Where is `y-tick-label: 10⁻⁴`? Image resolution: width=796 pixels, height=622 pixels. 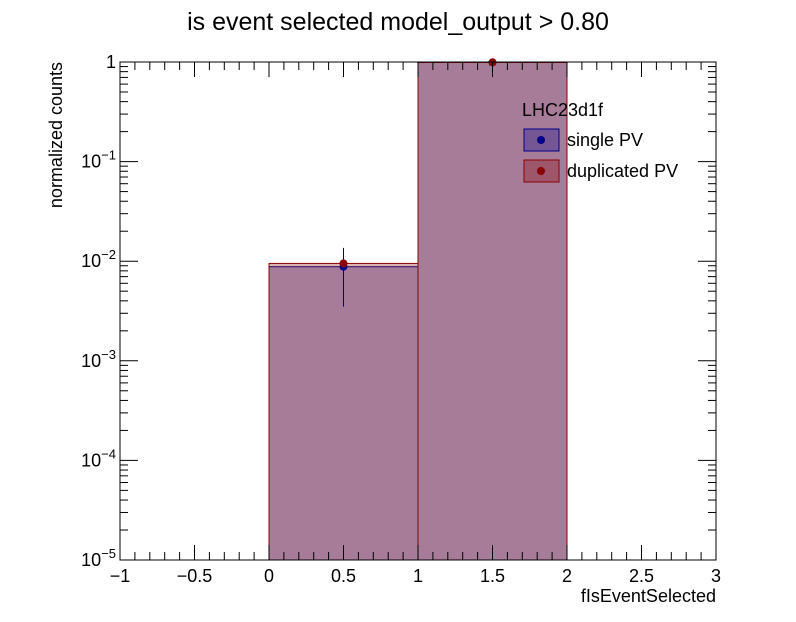
y-tick-label: 10⁻⁴ is located at coordinates (98, 458).